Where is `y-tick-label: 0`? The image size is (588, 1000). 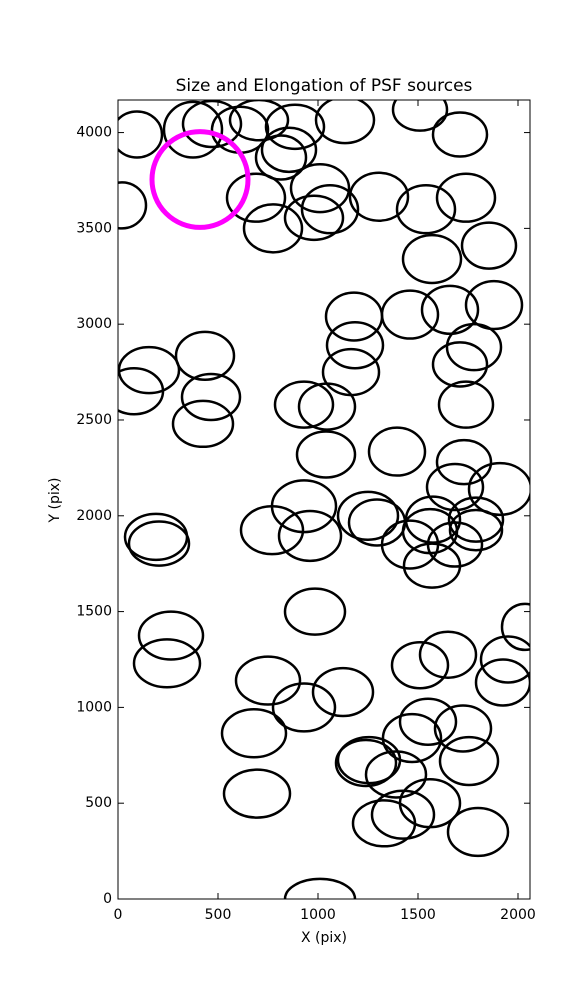
y-tick-label: 0 is located at coordinates (107, 899).